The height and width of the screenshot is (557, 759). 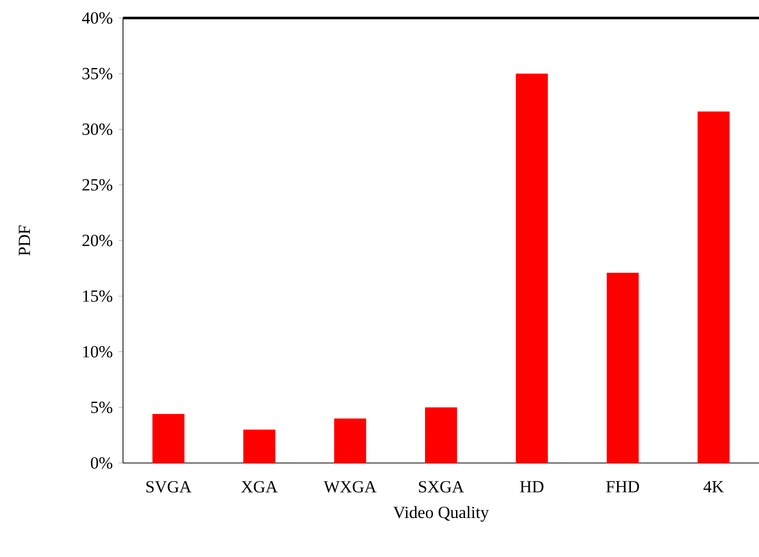 What do you see at coordinates (97, 296) in the screenshot?
I see `y-tick-label: 15%` at bounding box center [97, 296].